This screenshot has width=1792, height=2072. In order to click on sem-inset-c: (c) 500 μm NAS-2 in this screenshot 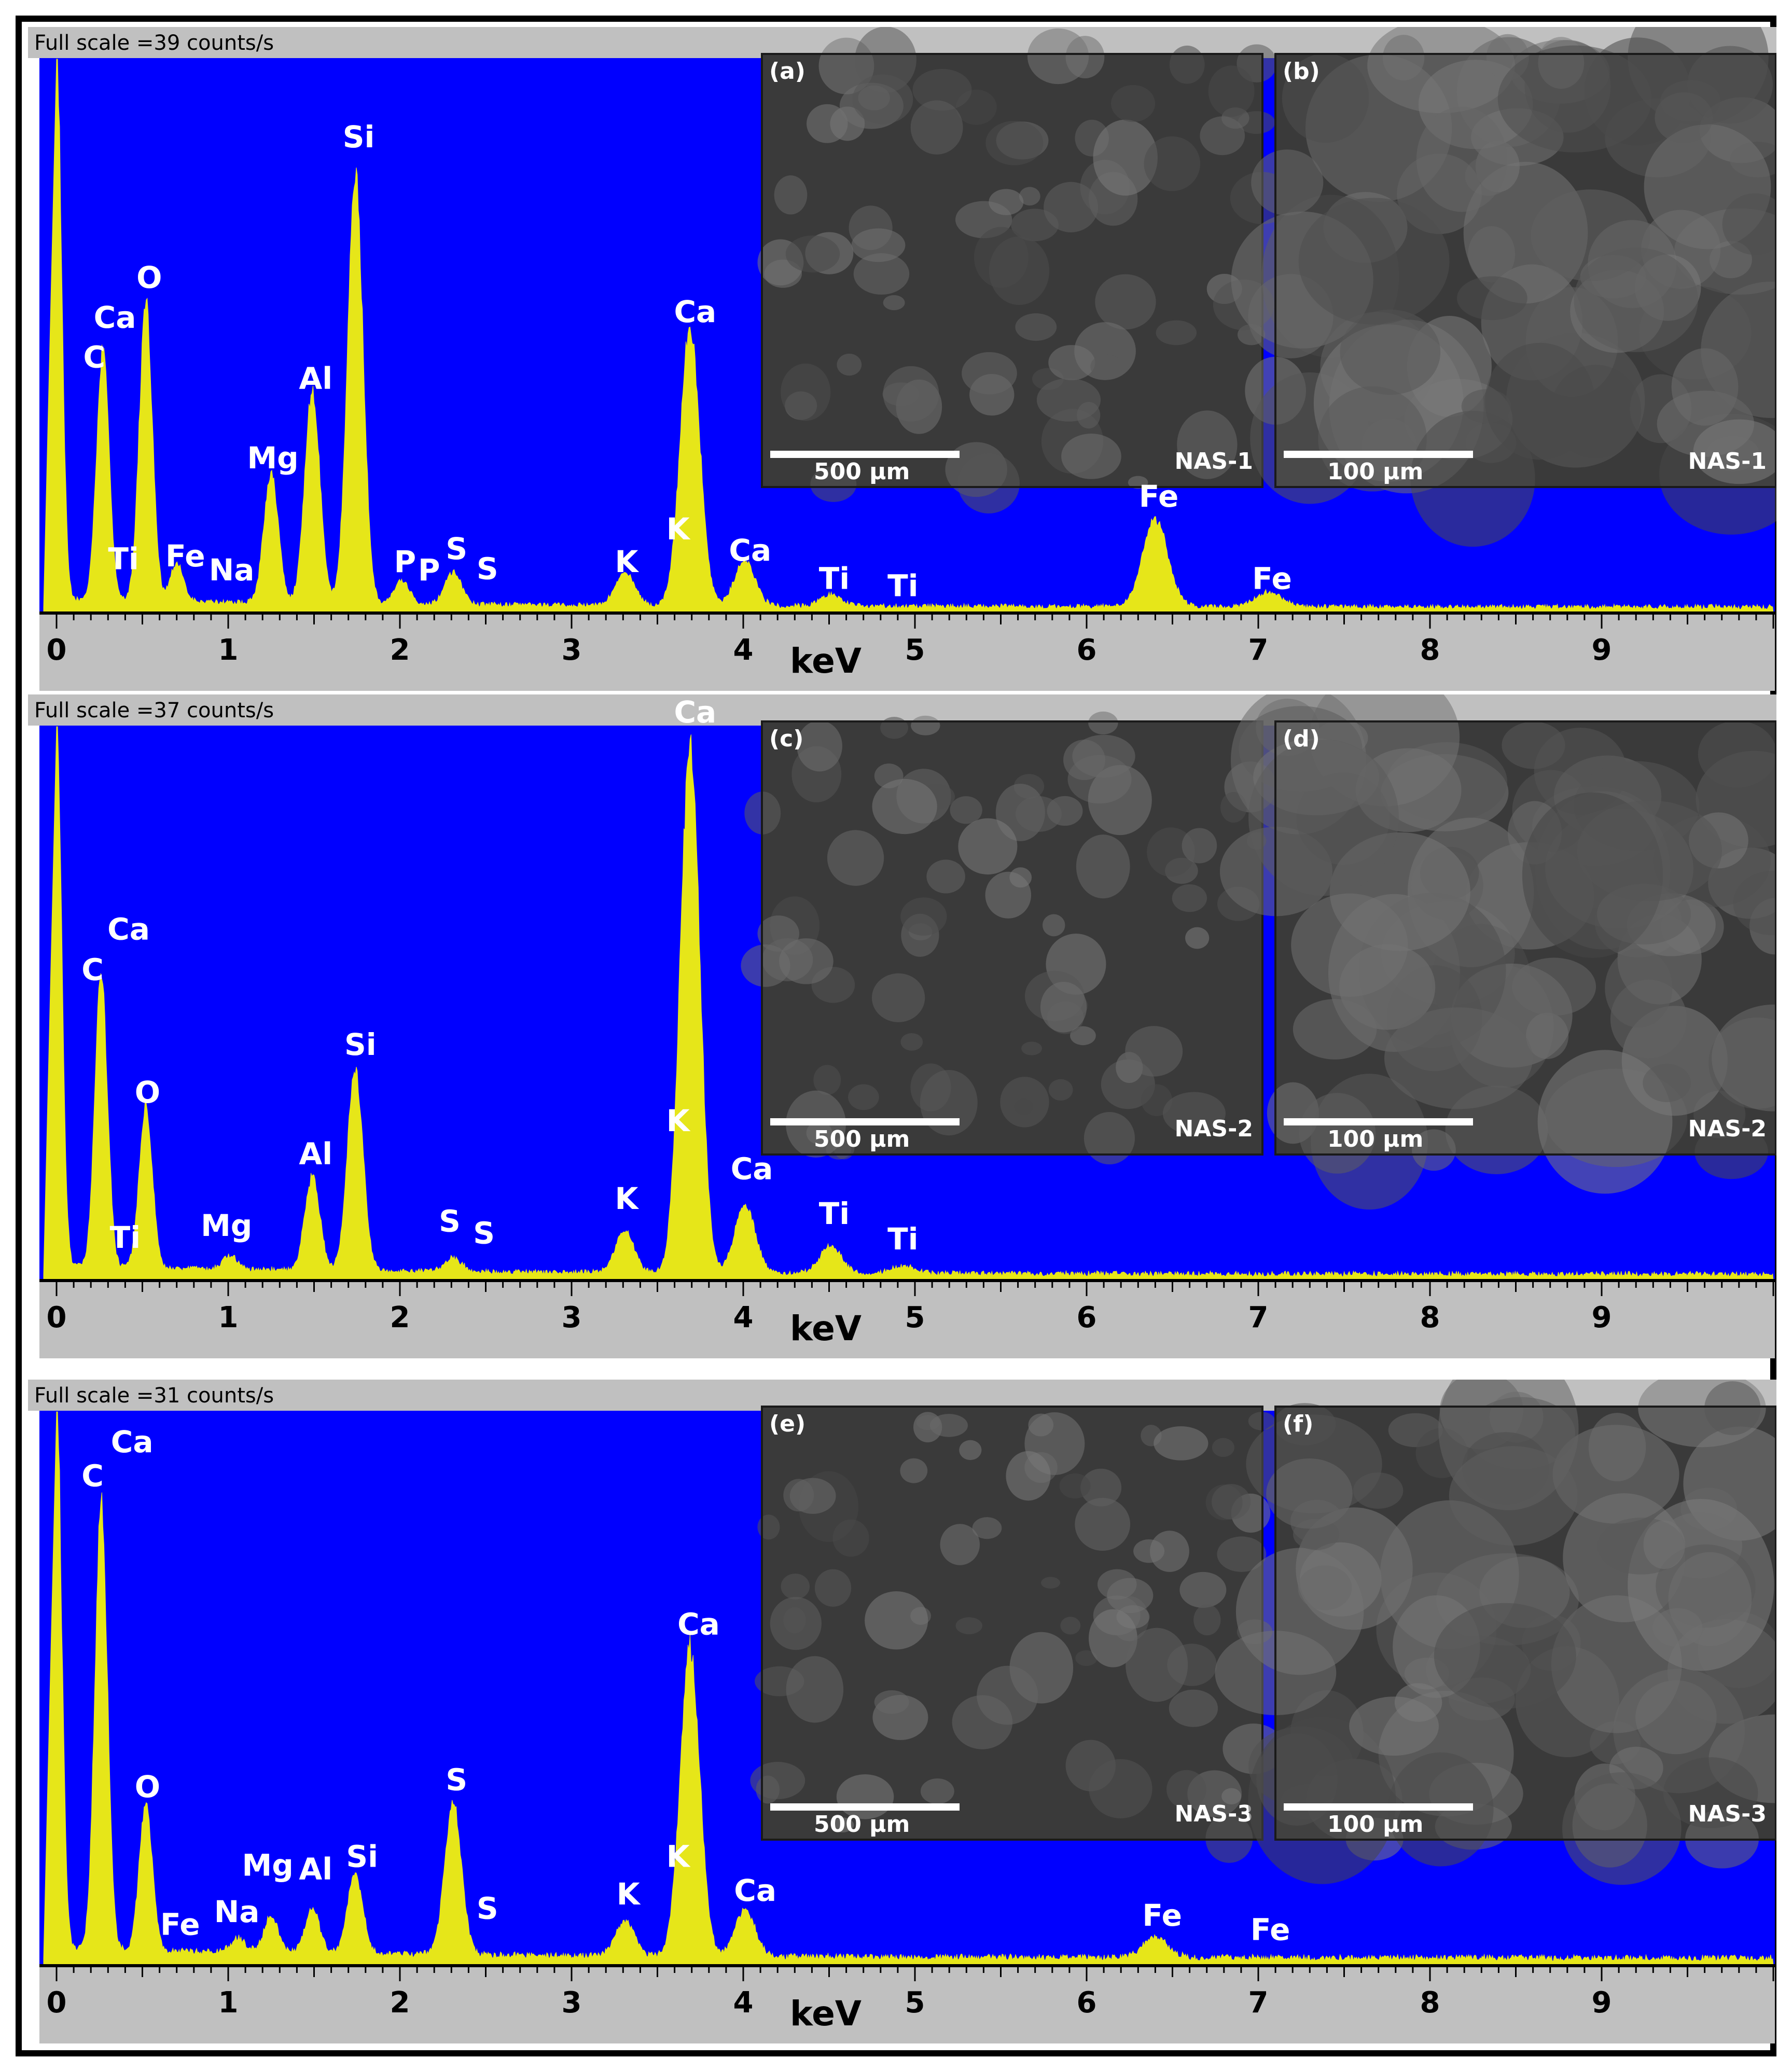, I will do `click(1009, 938)`.